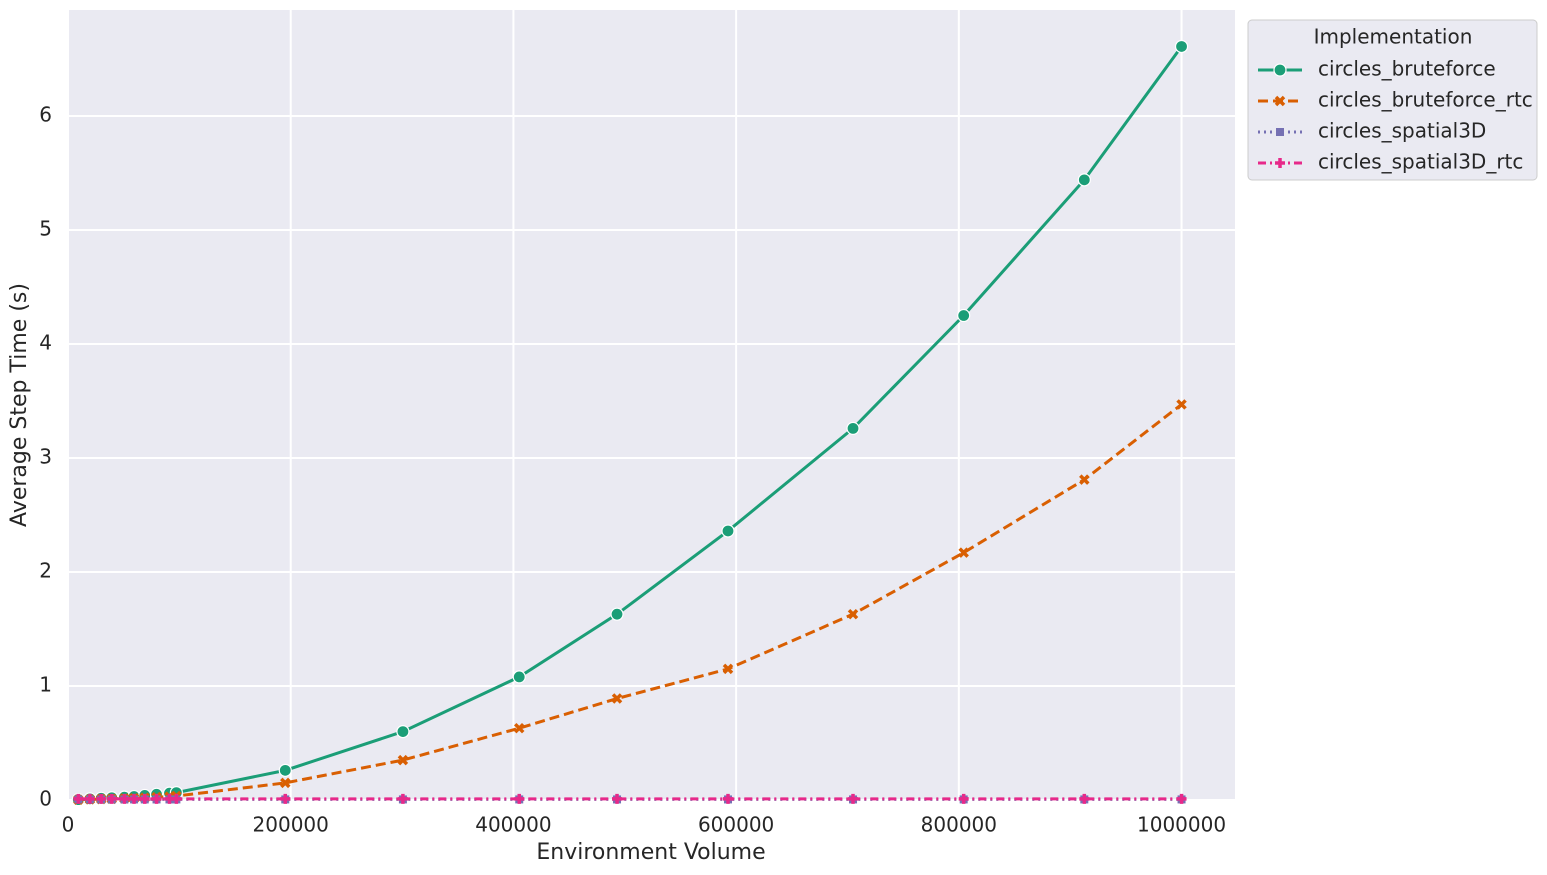 The width and height of the screenshot is (1547, 875). What do you see at coordinates (1420, 162) in the screenshot?
I see `legend-label: circles_spatial3D_rtc` at bounding box center [1420, 162].